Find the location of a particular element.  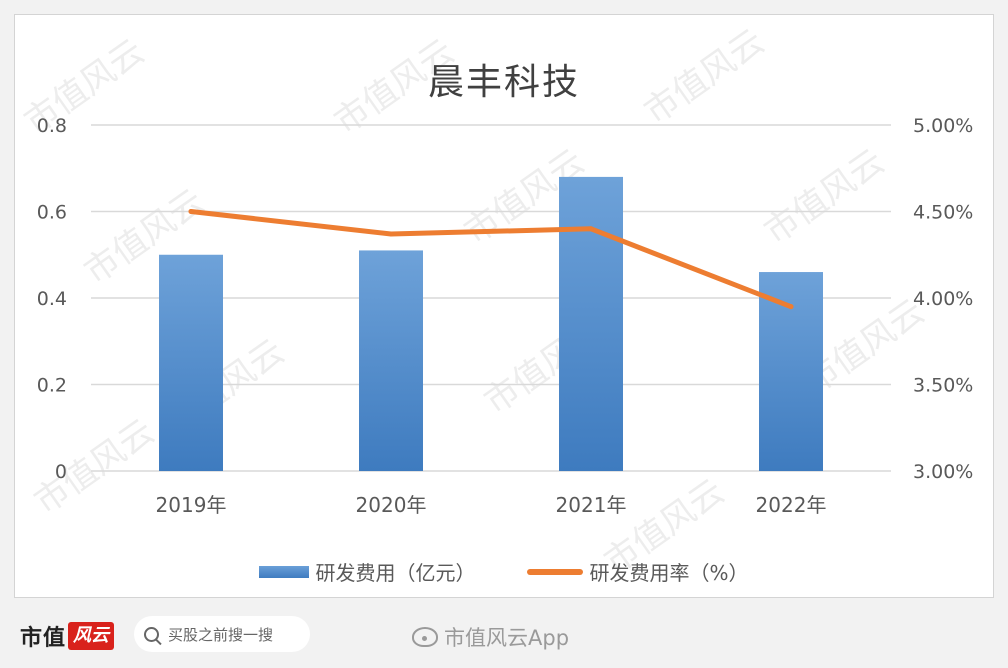

brand-text: 市值 is located at coordinates (43, 638).